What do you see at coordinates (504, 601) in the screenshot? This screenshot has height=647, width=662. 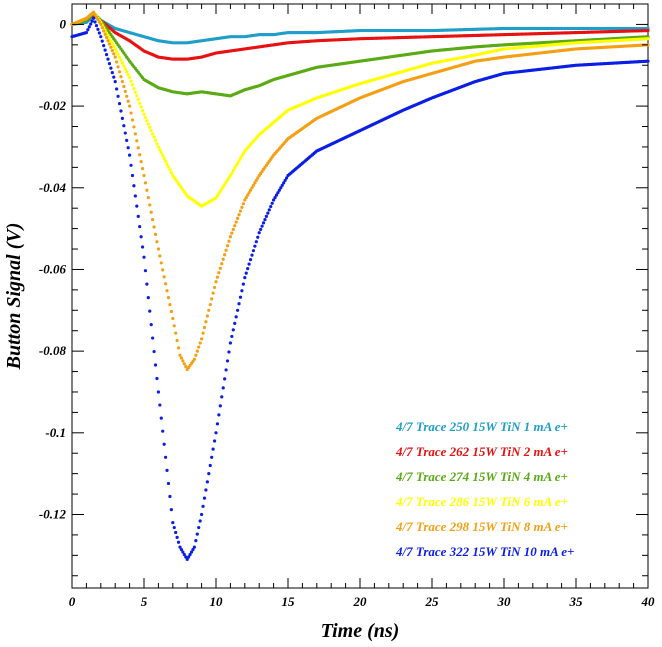 I see `x-tick-label: 30` at bounding box center [504, 601].